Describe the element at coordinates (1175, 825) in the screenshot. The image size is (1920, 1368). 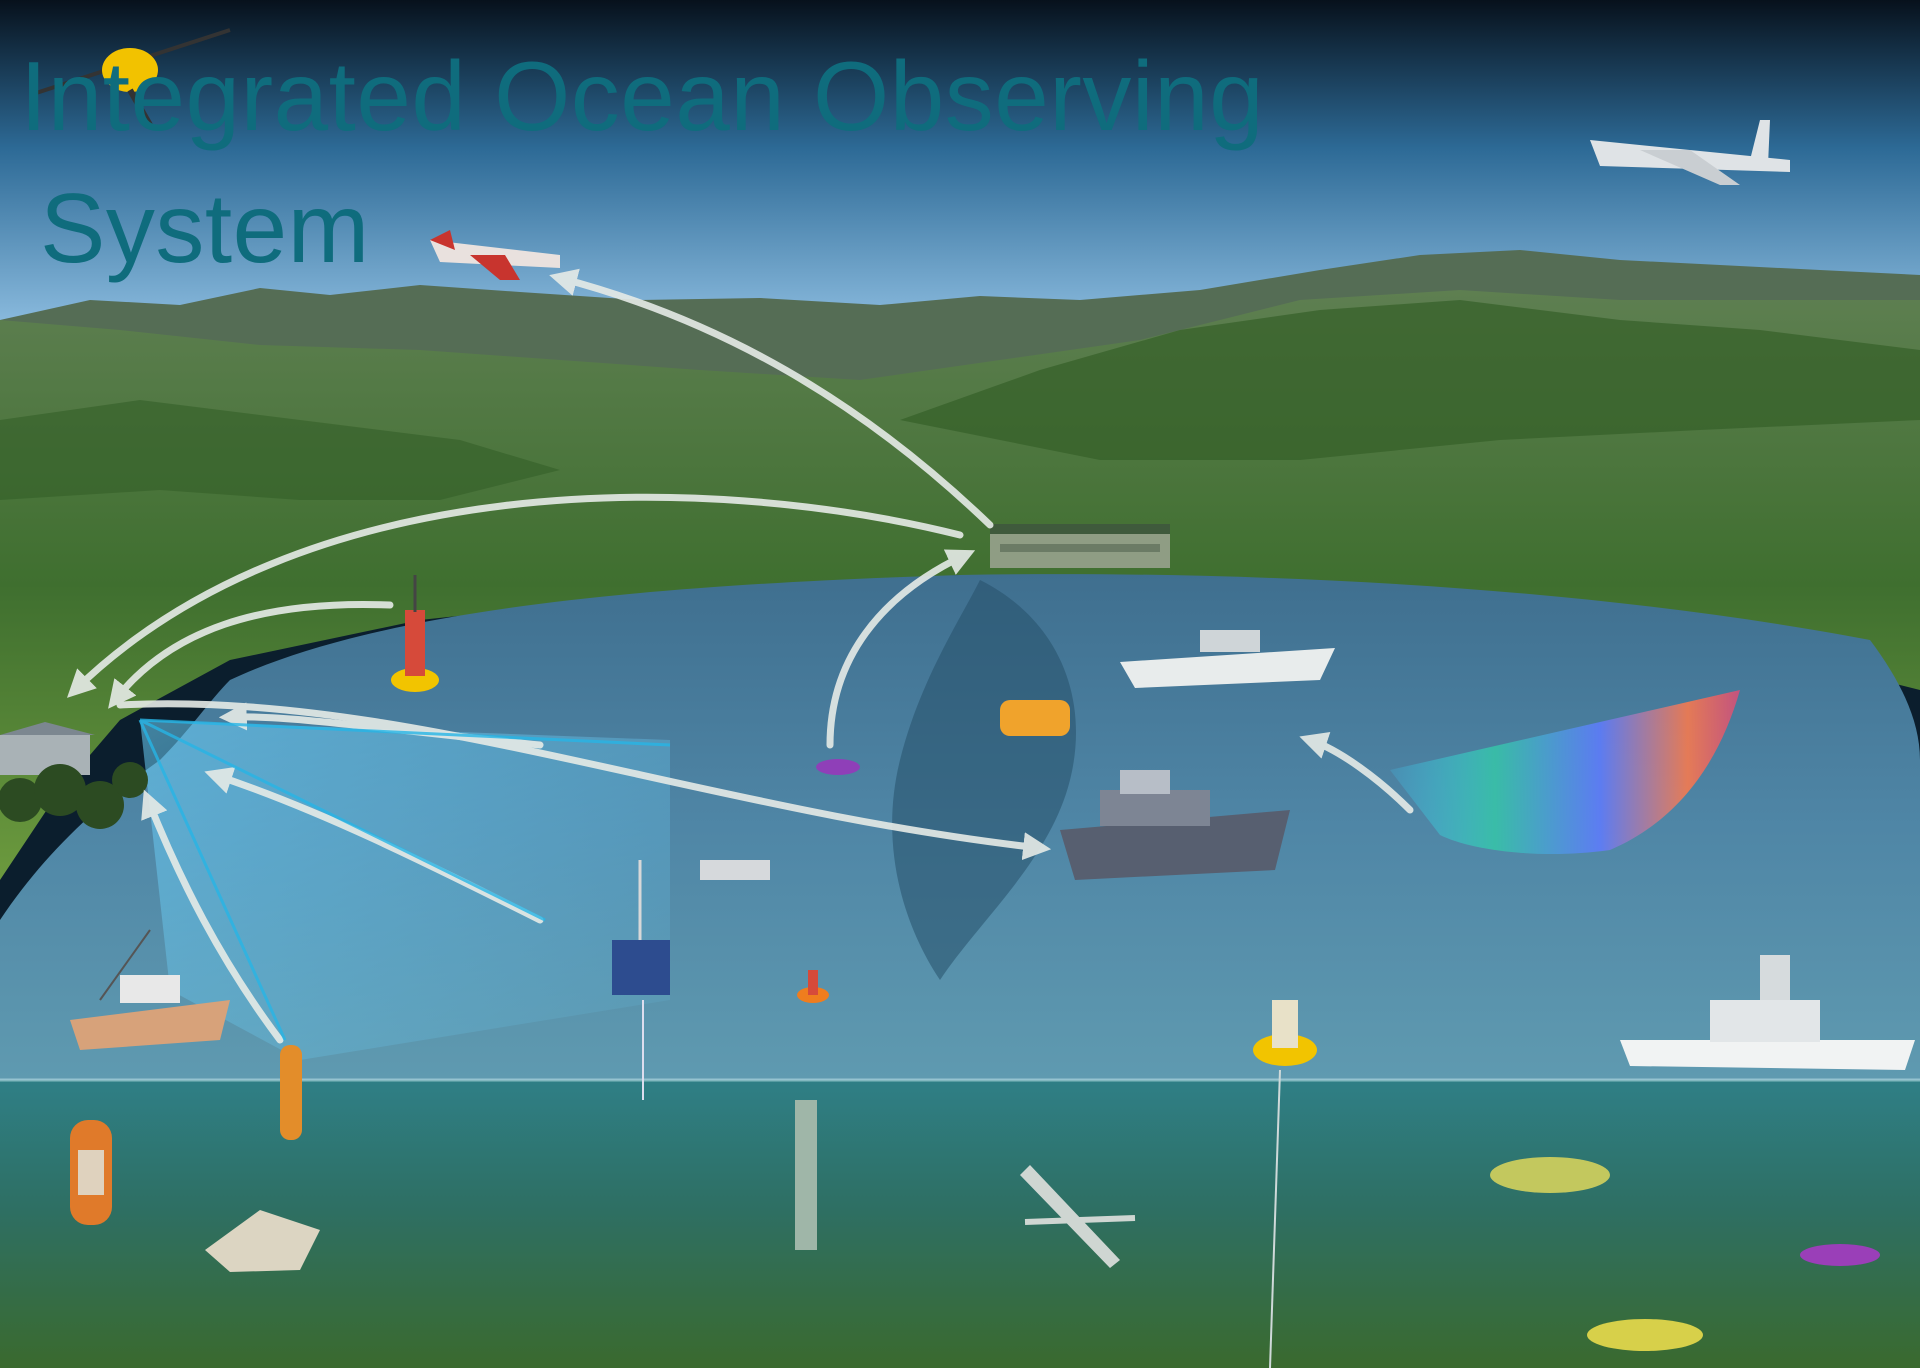
I see `research-vessel-large-icon` at that location.